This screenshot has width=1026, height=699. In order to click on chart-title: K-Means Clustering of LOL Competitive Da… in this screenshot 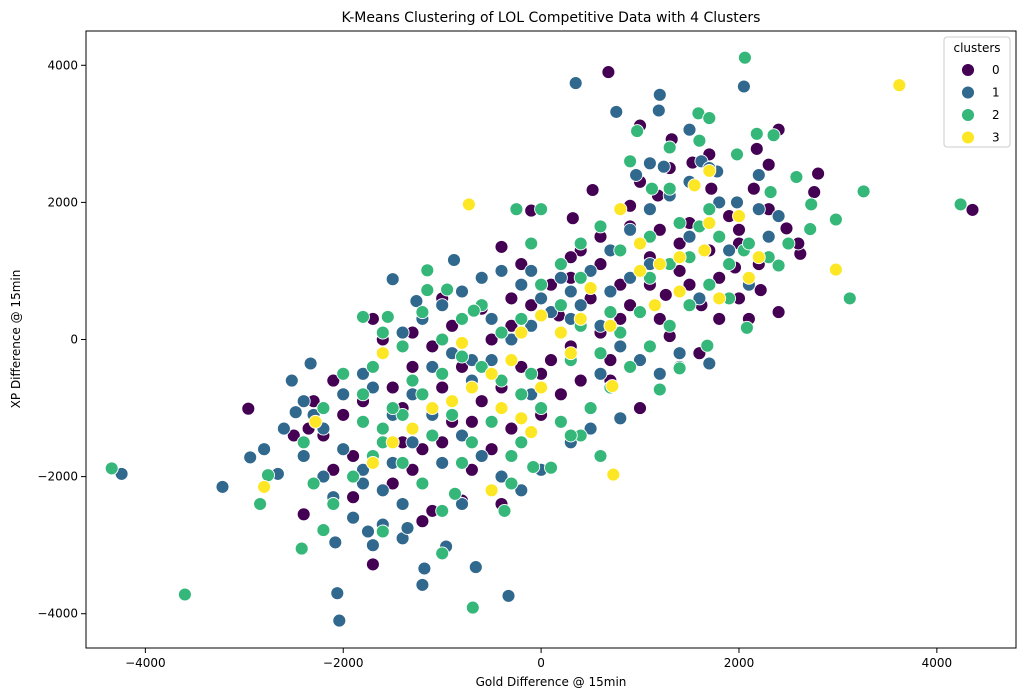, I will do `click(551, 18)`.